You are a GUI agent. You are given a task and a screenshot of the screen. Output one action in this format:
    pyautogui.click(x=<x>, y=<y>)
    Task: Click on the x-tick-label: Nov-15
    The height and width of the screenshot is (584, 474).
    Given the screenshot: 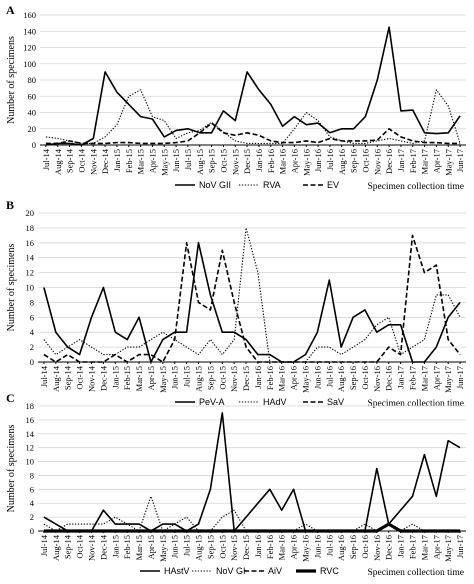 What is the action you would take?
    pyautogui.click(x=234, y=548)
    